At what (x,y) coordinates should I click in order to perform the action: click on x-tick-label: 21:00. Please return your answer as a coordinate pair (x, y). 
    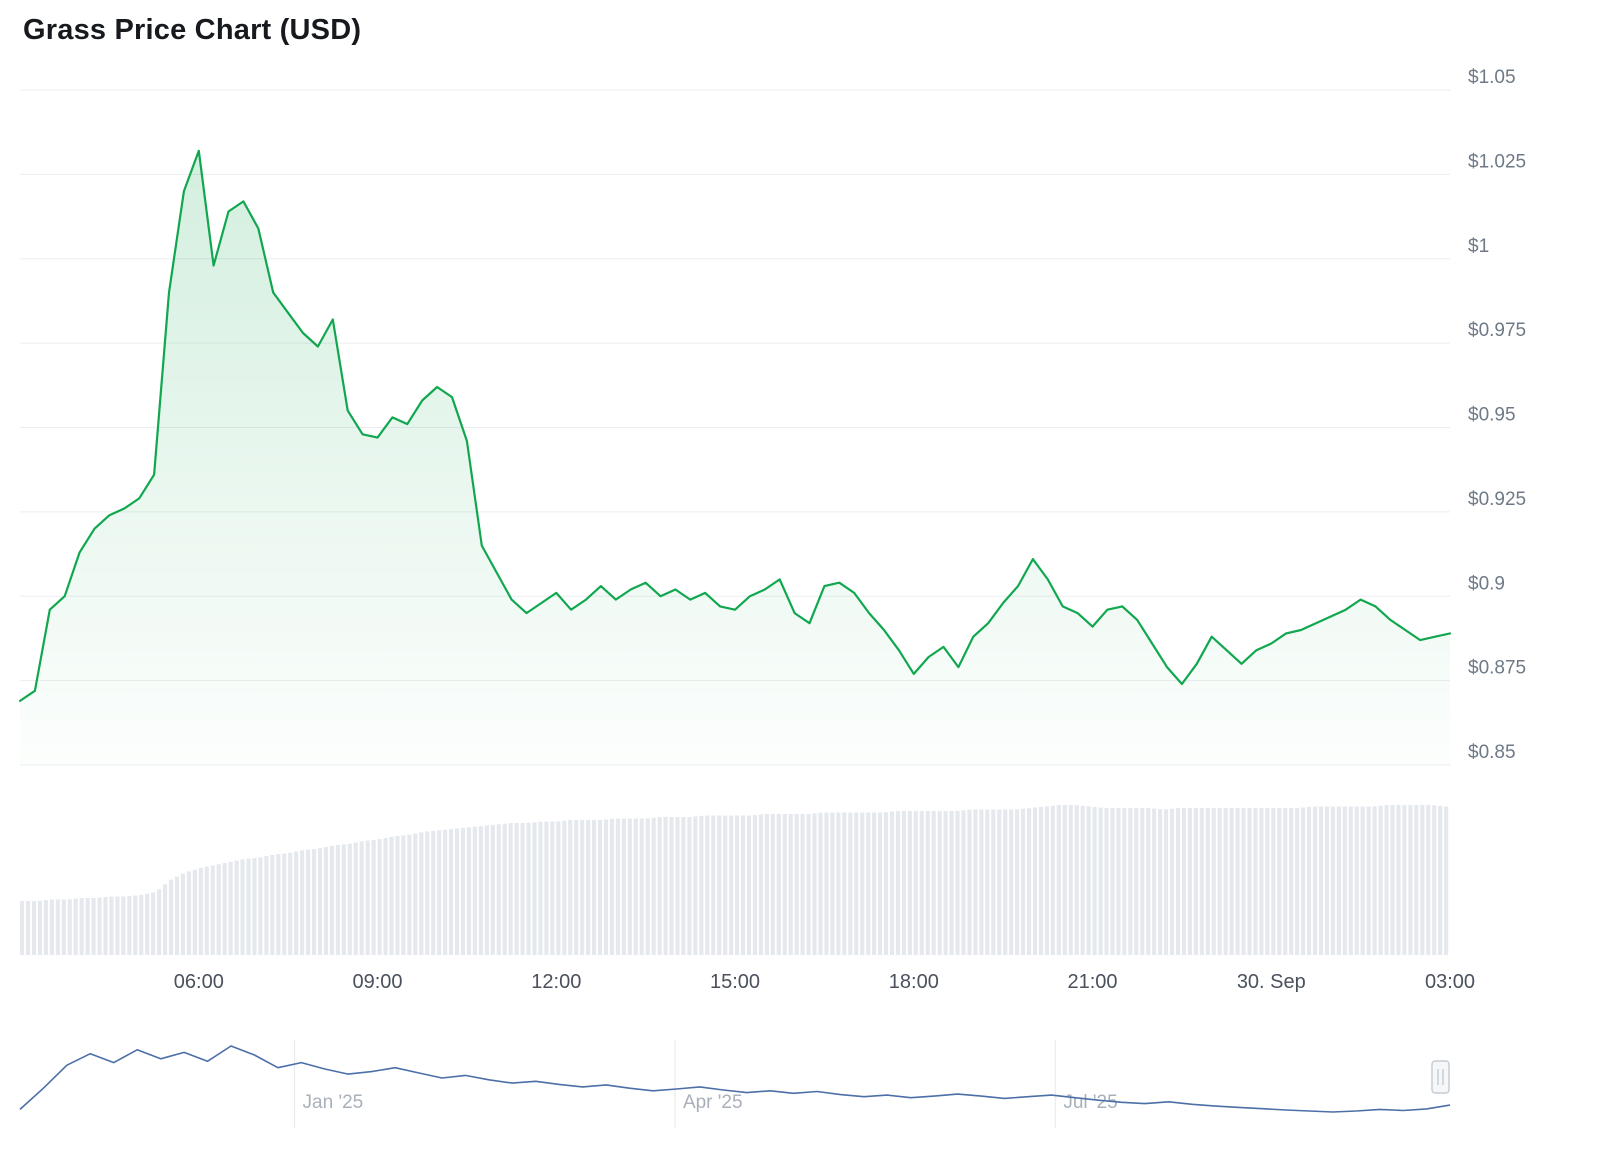
    Looking at the image, I should click on (1092, 982).